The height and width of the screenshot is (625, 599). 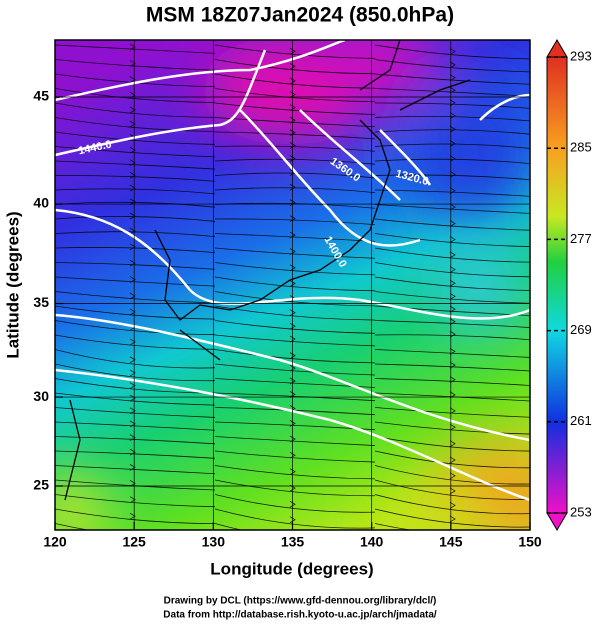 What do you see at coordinates (41, 396) in the screenshot?
I see `y-tick-label: 30` at bounding box center [41, 396].